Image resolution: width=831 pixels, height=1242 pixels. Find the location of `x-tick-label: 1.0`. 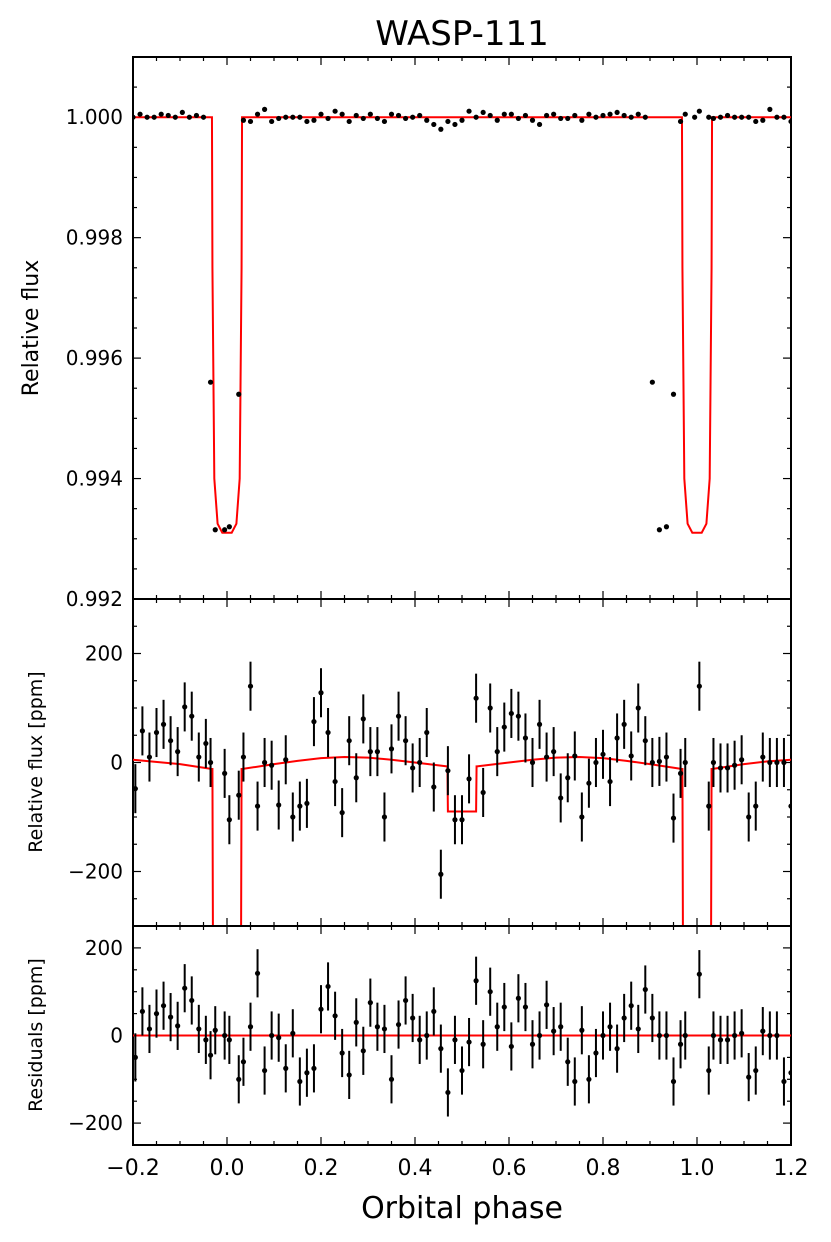

x-tick-label: 1.0 is located at coordinates (697, 1168).